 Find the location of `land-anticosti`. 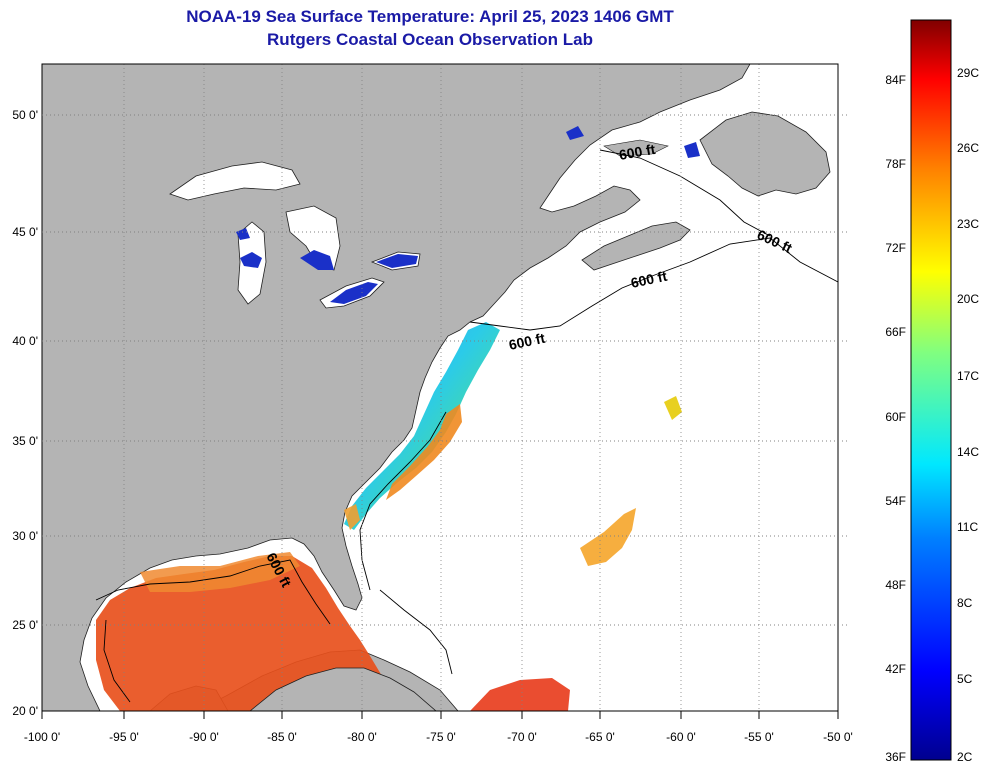

land-anticosti is located at coordinates (636, 148).